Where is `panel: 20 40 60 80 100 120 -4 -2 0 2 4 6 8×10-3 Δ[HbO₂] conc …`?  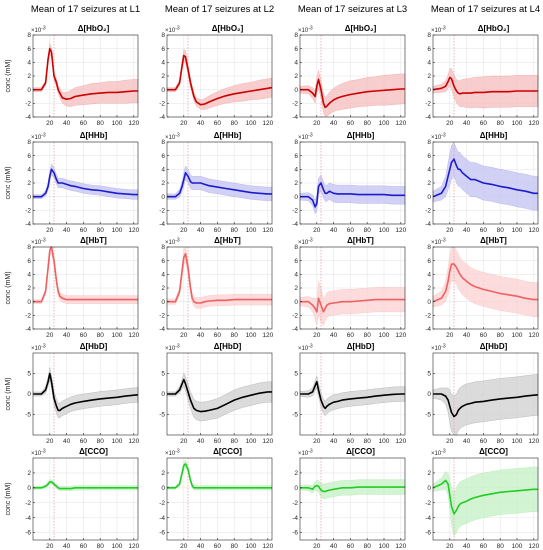
panel: 20 40 60 80 100 120 -4 -2 0 2 4 6 8×10-3 Δ[HbO₂] conc … is located at coordinates (72, 75).